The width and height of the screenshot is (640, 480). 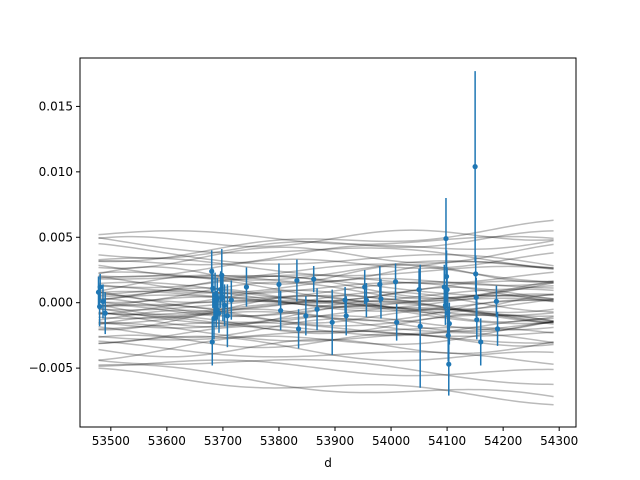 What do you see at coordinates (56, 106) in the screenshot?
I see `y-tick-label-4: 0.015` at bounding box center [56, 106].